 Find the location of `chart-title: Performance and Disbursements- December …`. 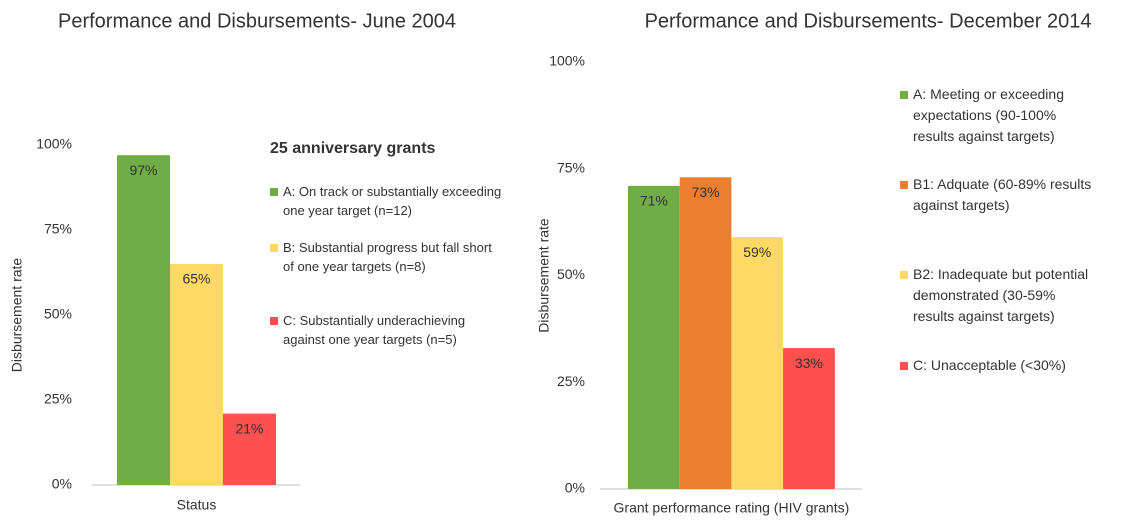

chart-title: Performance and Disbursements- December … is located at coordinates (868, 21).